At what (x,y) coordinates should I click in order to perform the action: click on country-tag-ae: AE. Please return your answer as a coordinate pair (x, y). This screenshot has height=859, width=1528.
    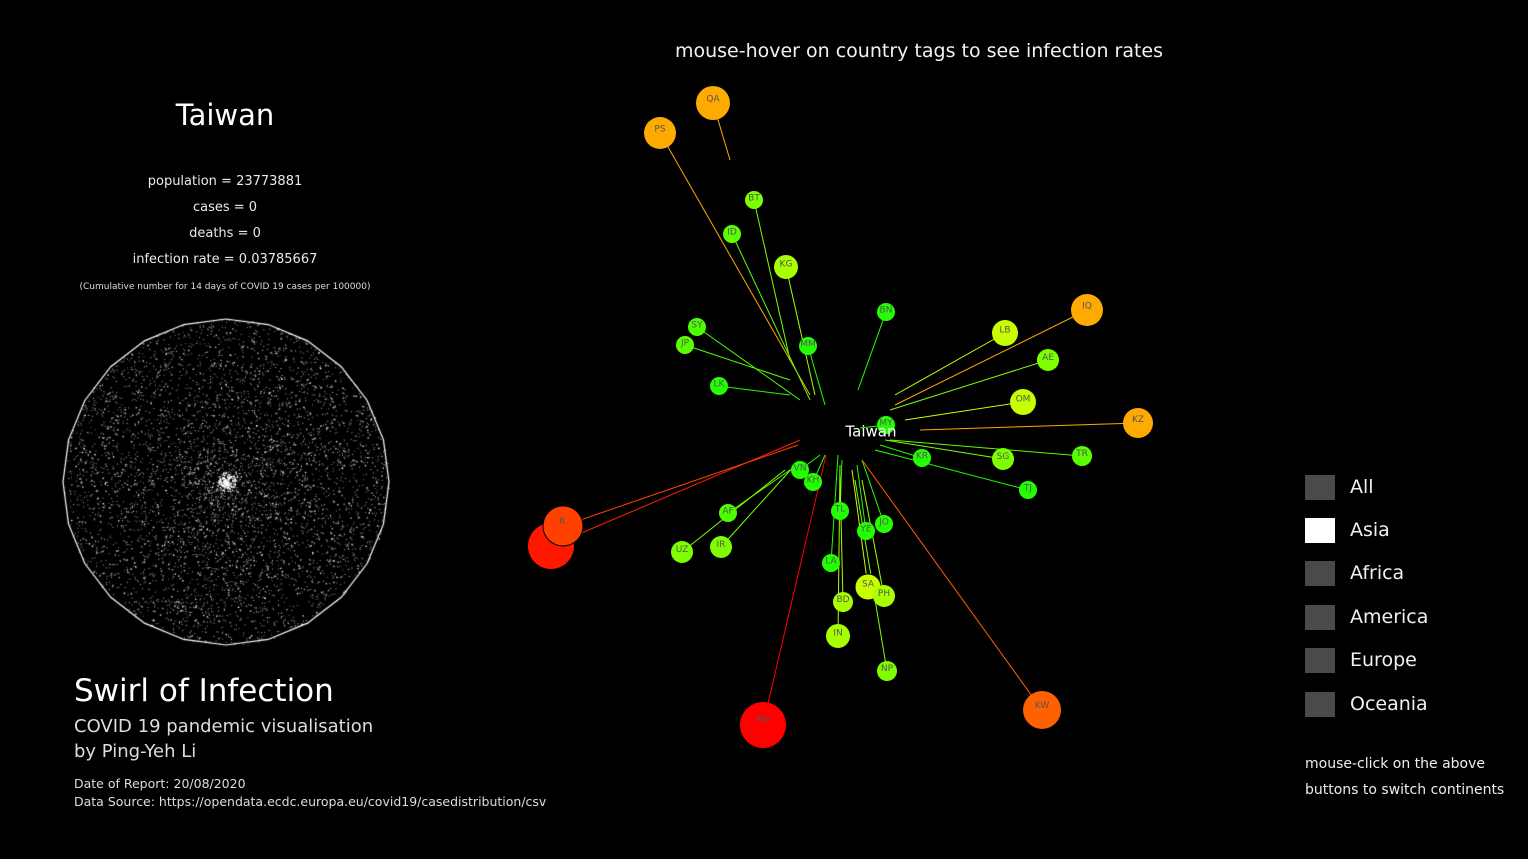
    Looking at the image, I should click on (1048, 360).